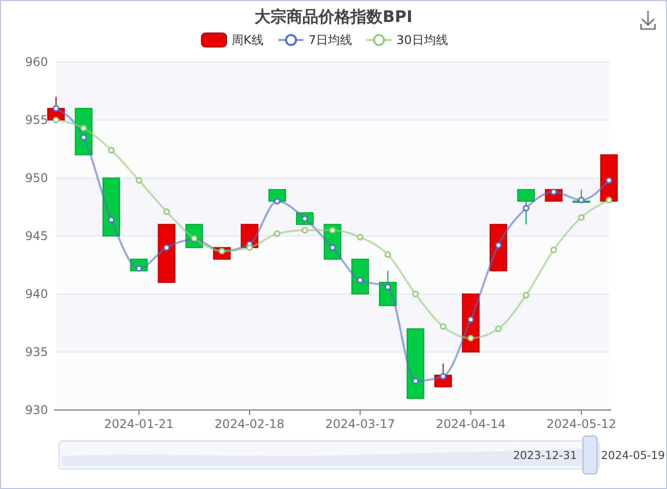  I want to click on x-tick-label: 2024-04-14, so click(471, 424).